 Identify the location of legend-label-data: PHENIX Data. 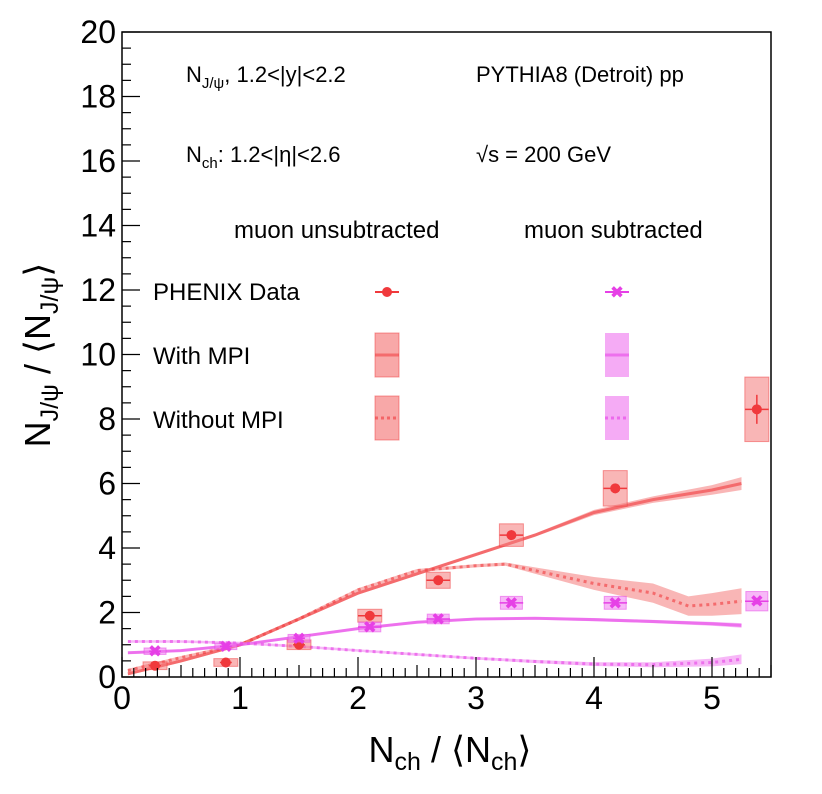
(226, 292).